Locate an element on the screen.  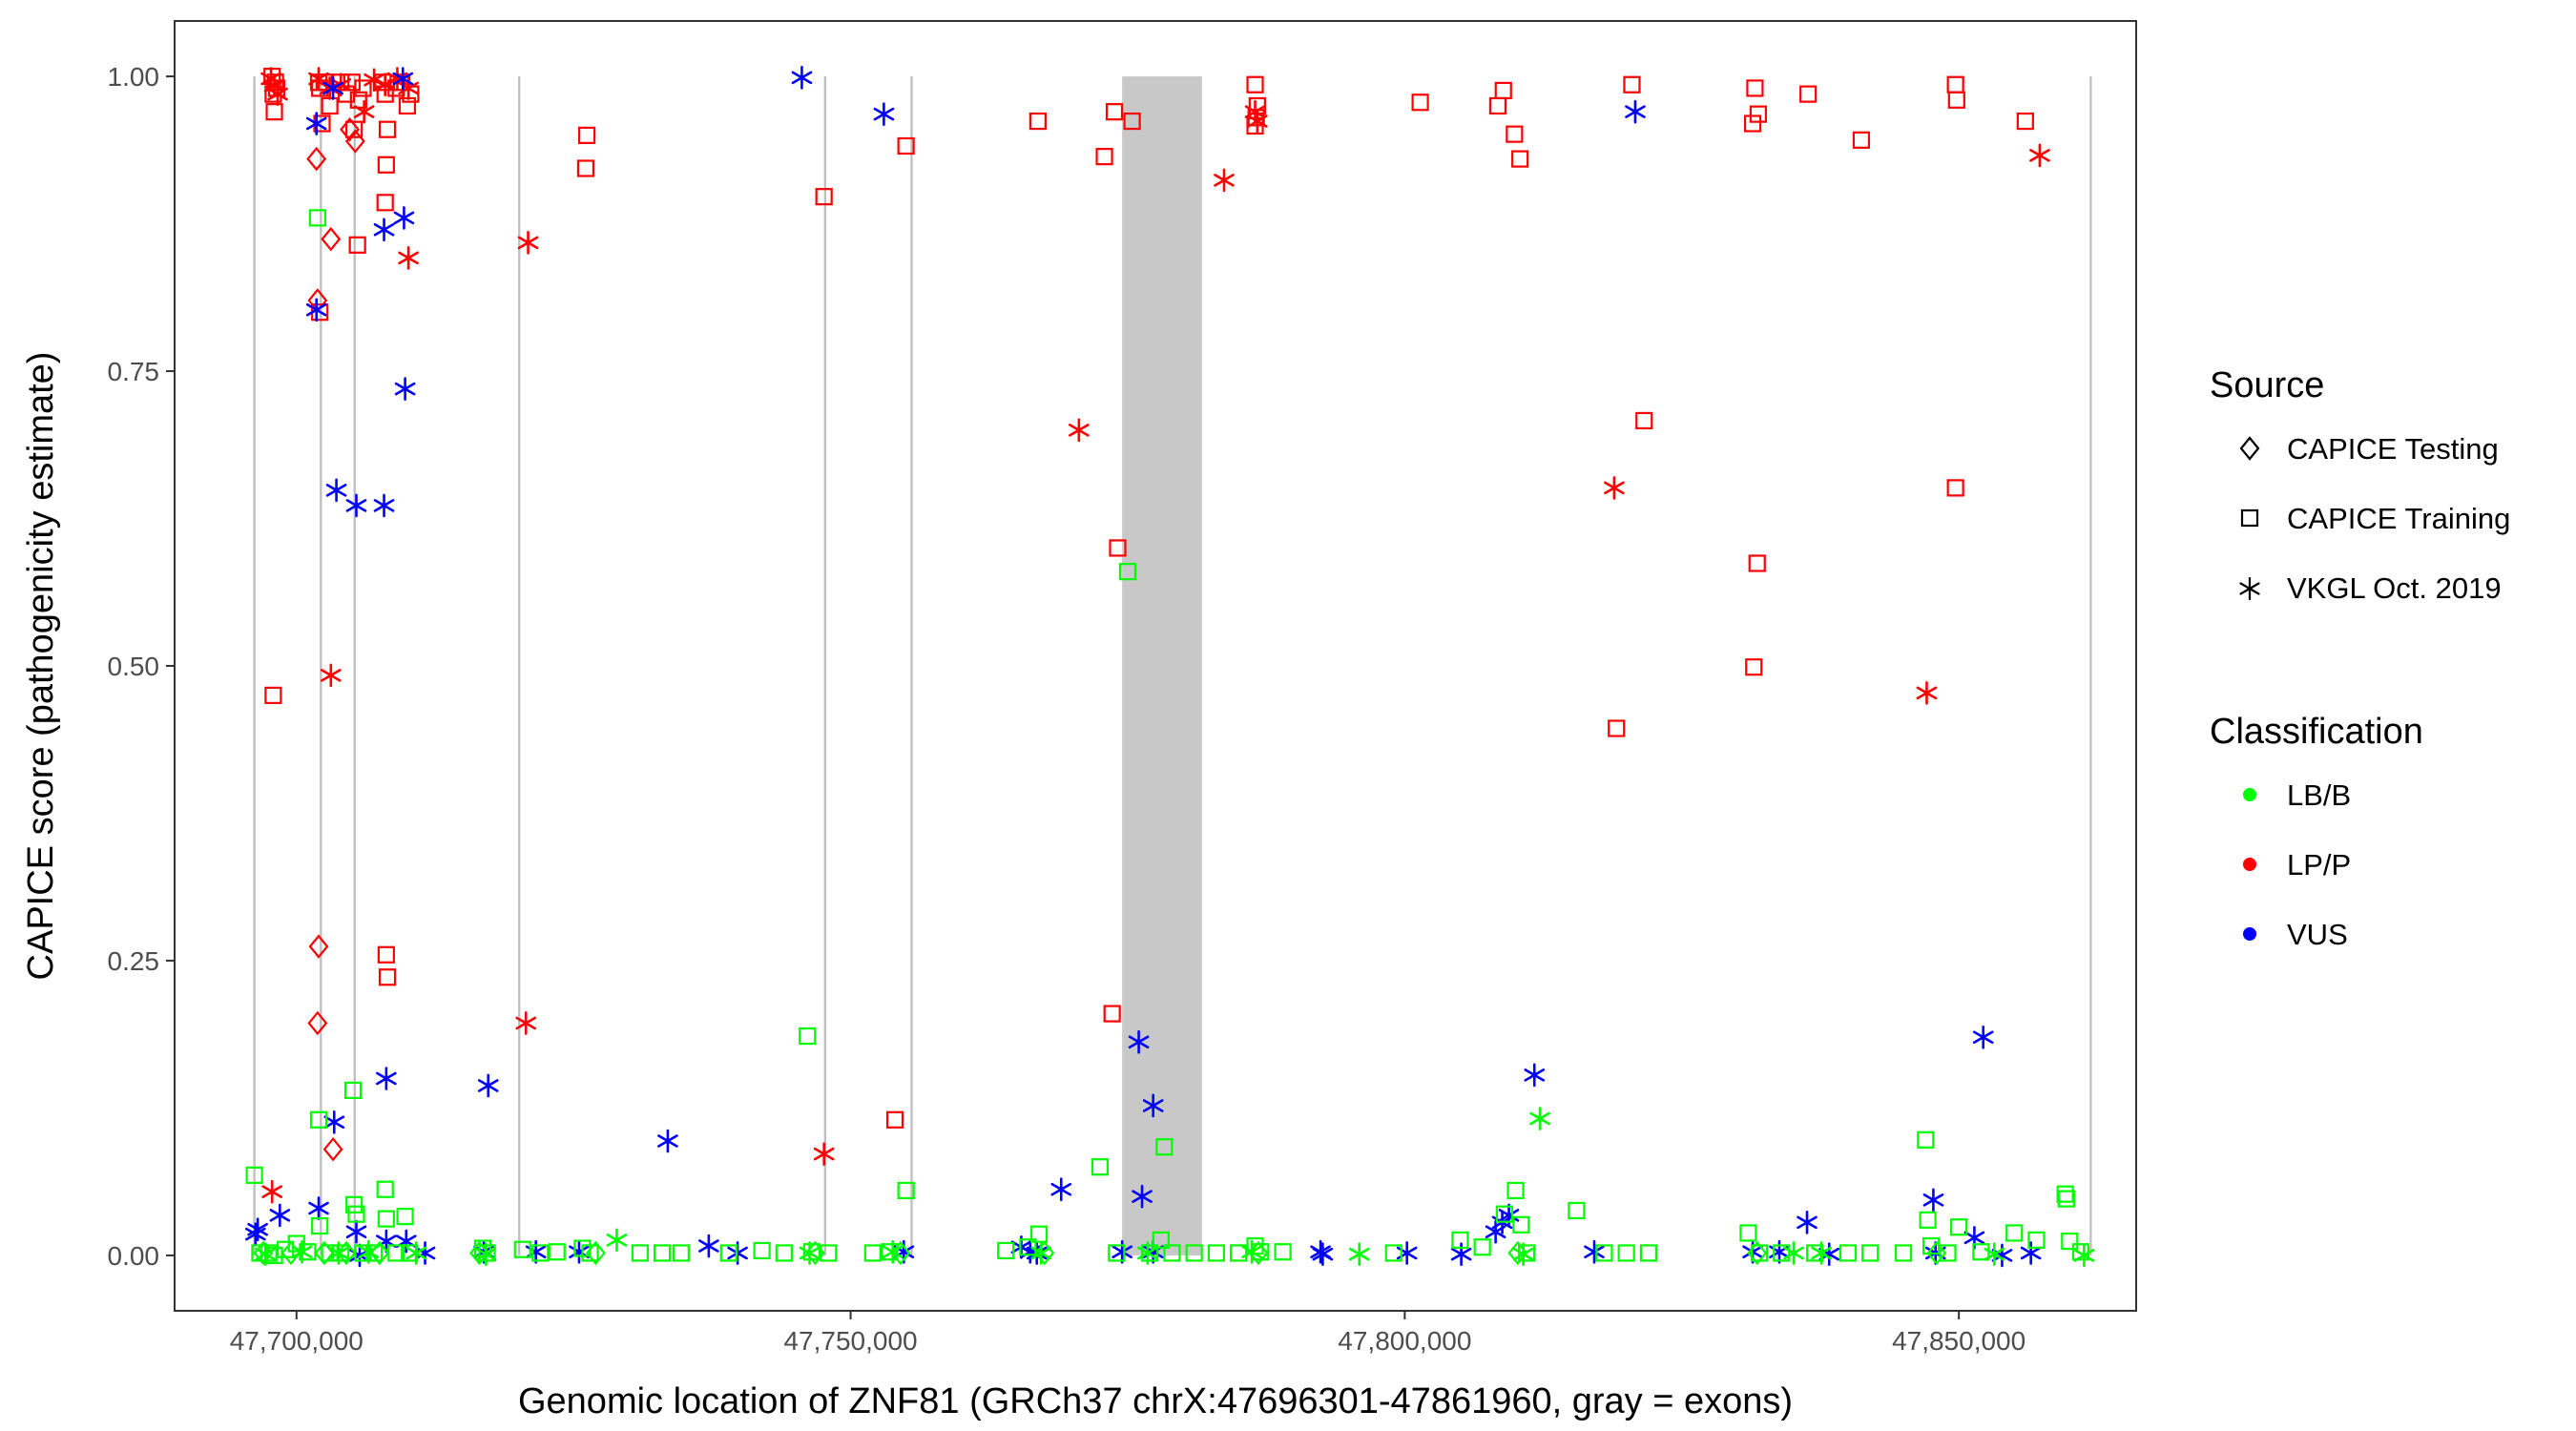
legend-label-lpp: LP/P is located at coordinates (2319, 864).